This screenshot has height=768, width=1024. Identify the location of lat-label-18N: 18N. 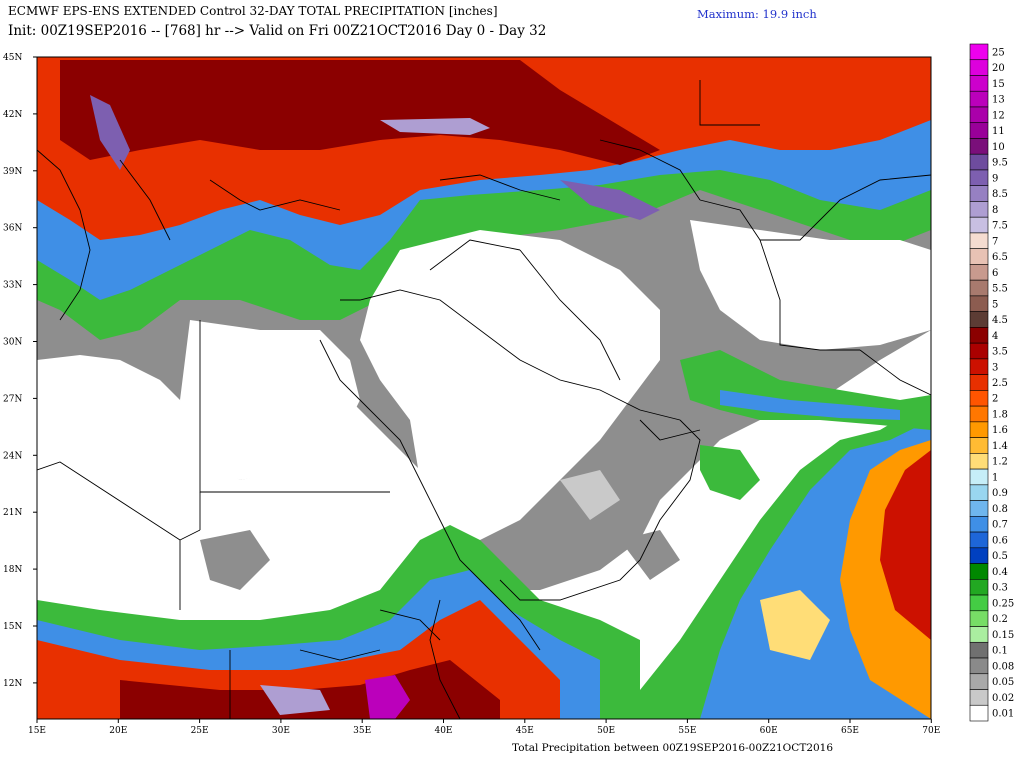
(12, 570).